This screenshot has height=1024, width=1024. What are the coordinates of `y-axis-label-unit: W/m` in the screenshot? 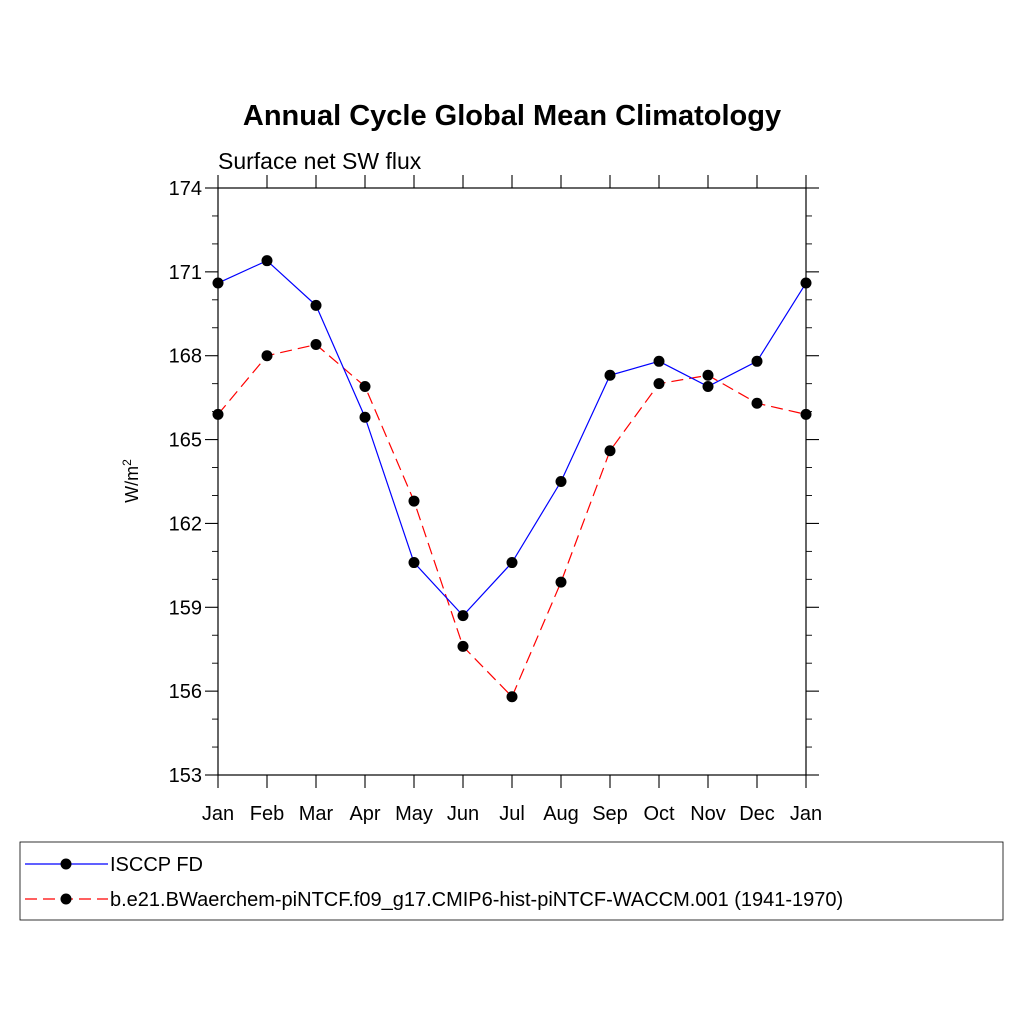 It's located at (132, 484).